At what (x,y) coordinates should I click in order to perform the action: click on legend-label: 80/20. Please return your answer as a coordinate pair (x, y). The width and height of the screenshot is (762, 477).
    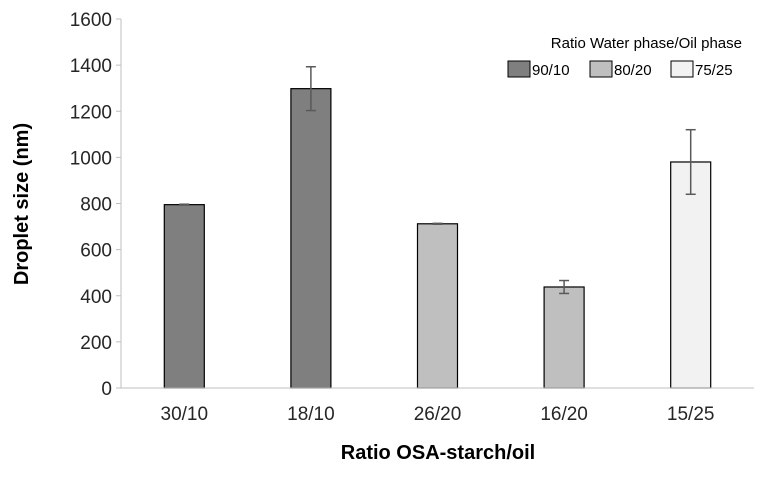
    Looking at the image, I should click on (633, 70).